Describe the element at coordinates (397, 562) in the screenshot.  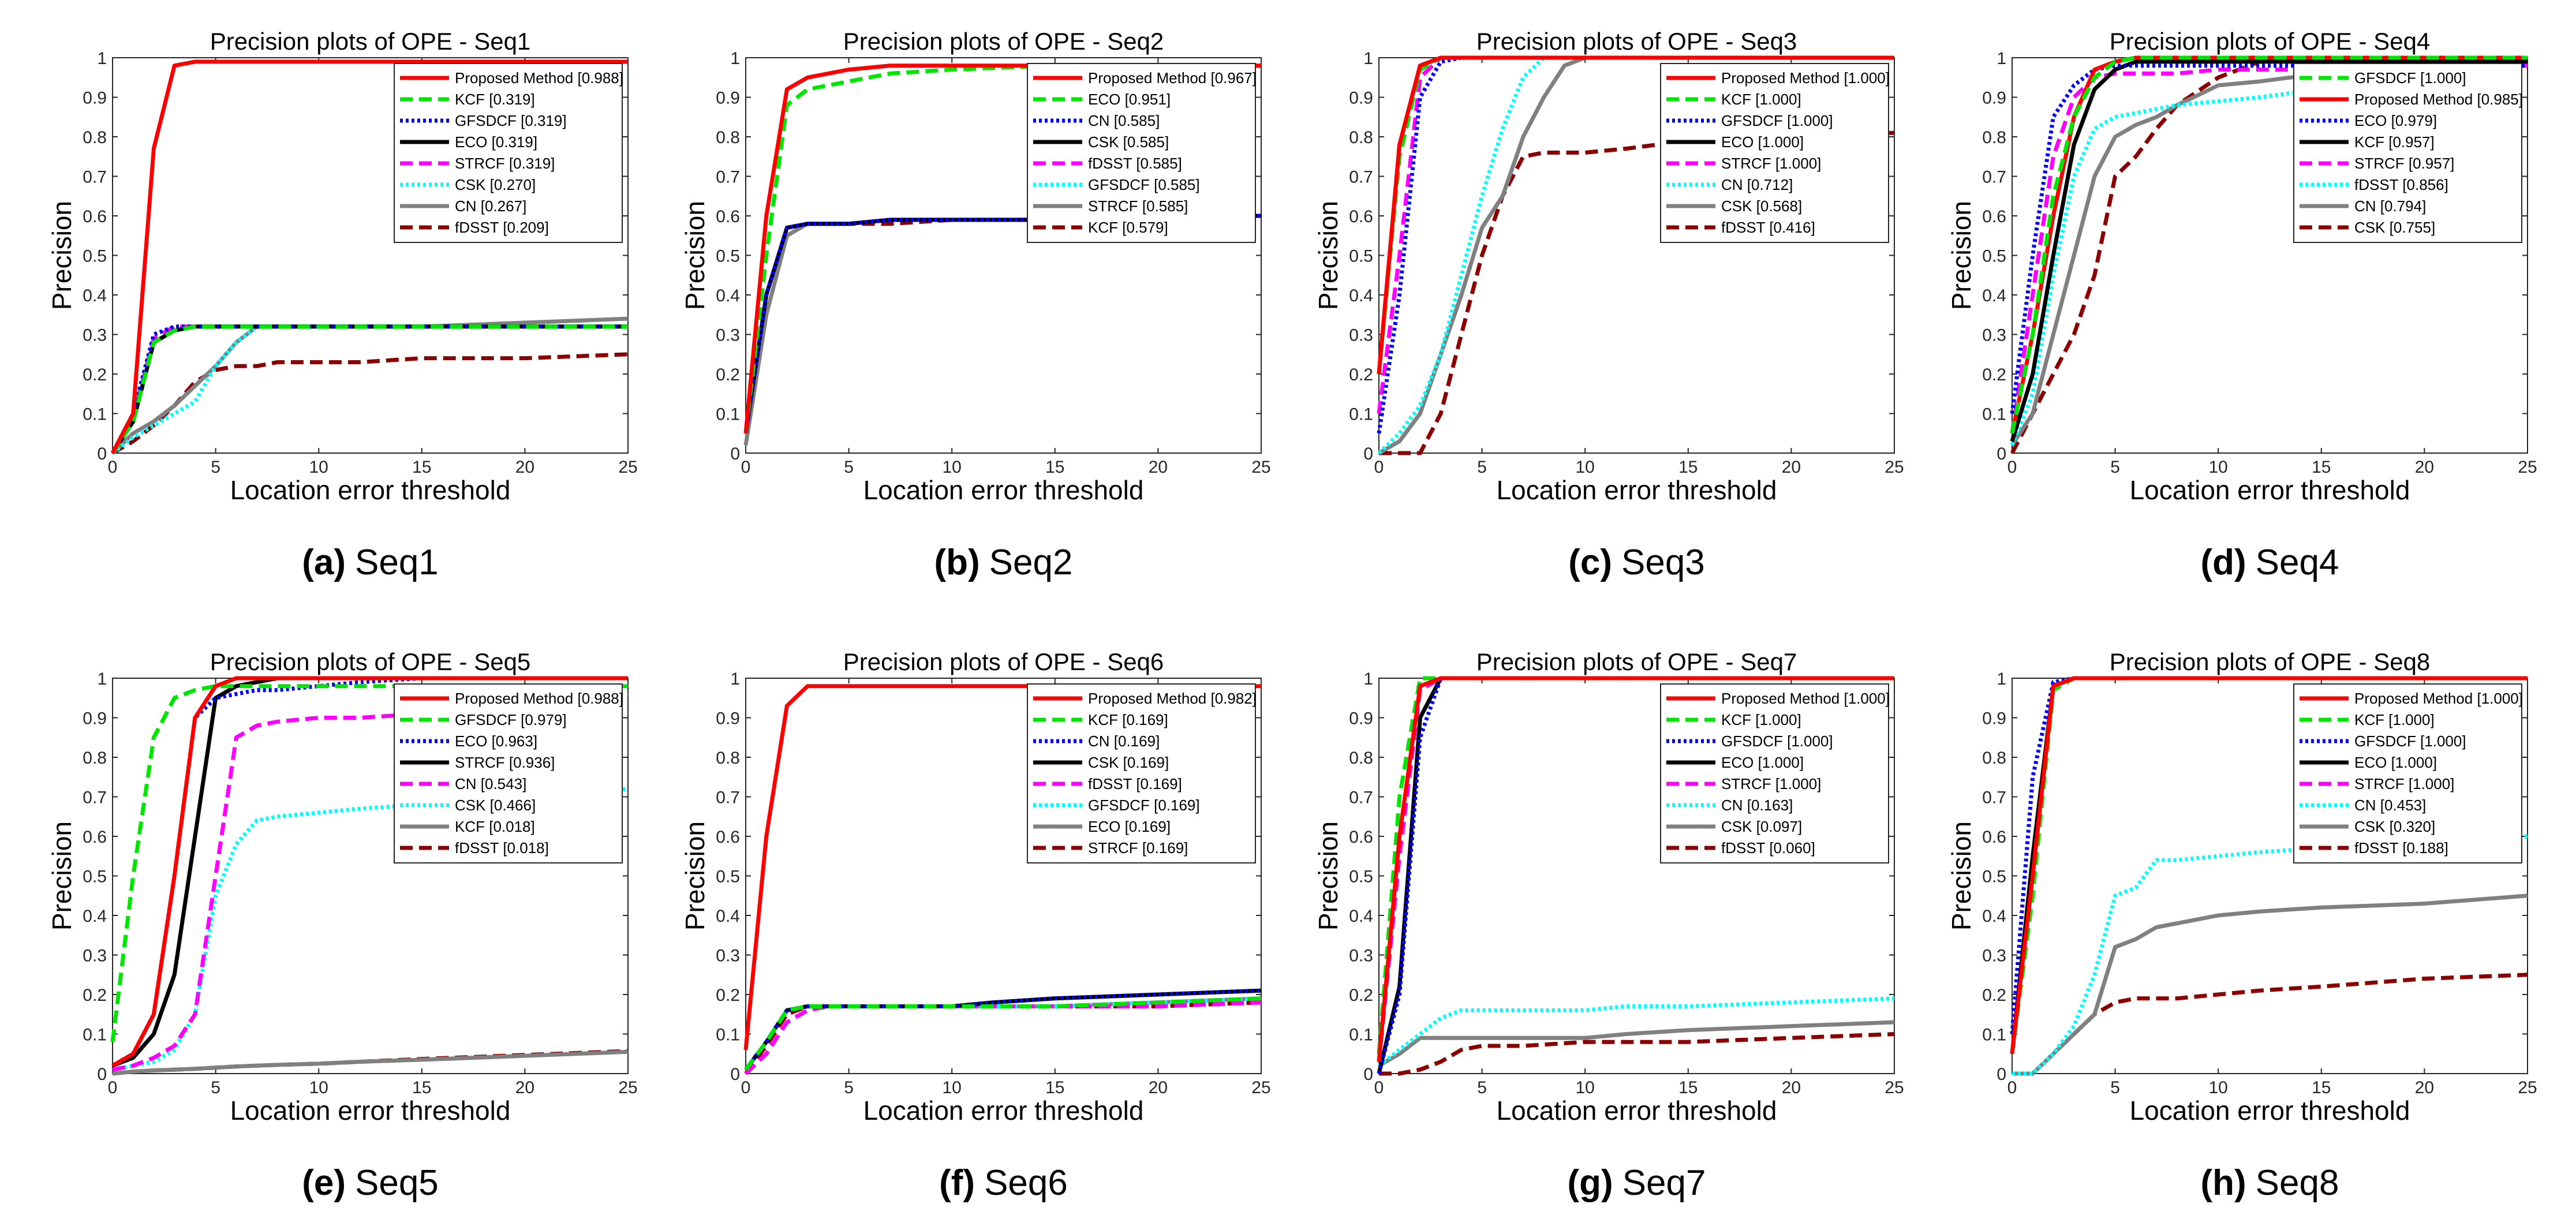
I see `caption-text: Seq1` at that location.